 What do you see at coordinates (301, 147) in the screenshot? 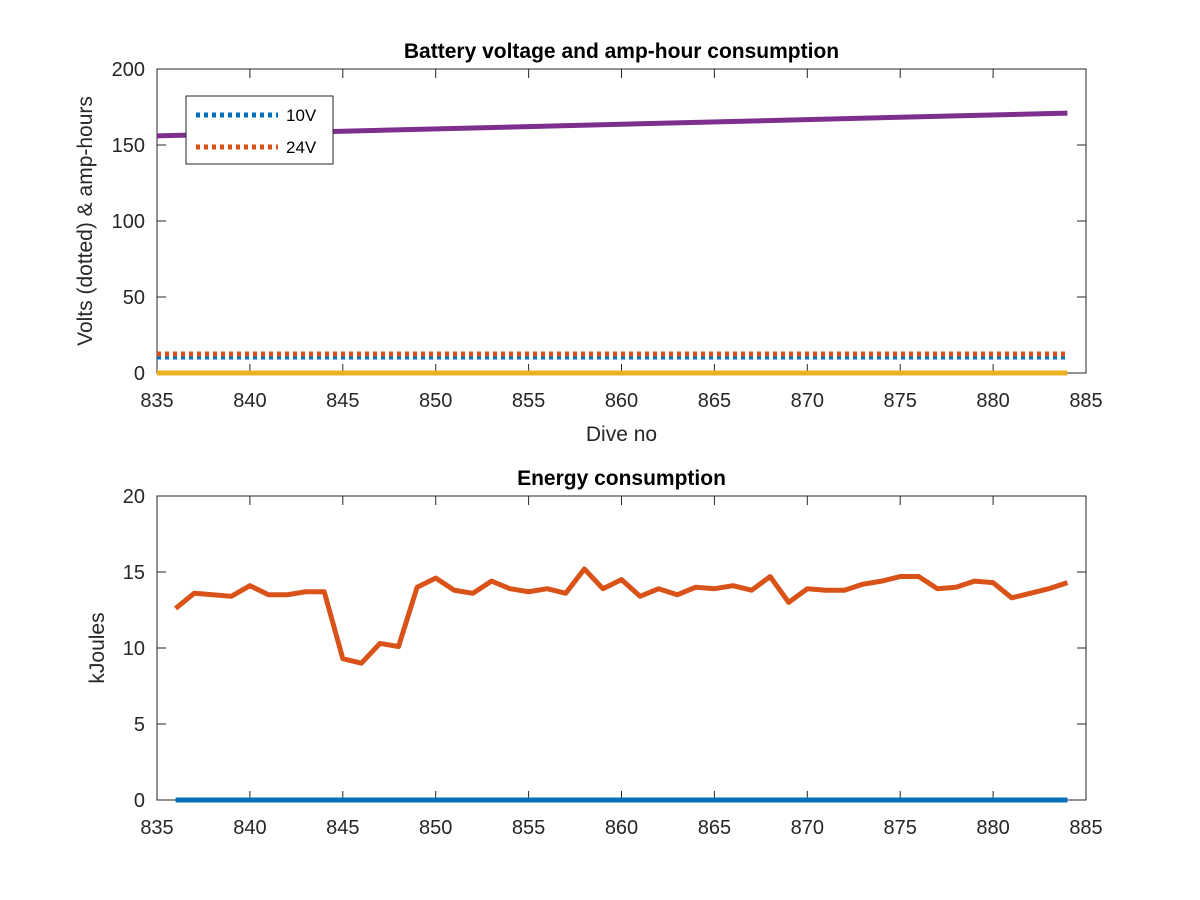
I see `legend-label-24v: 24V` at bounding box center [301, 147].